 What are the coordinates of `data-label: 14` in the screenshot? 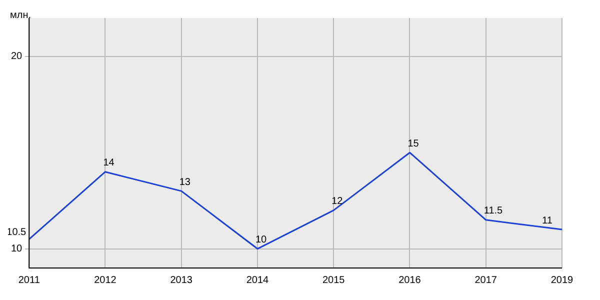 It's located at (109, 163).